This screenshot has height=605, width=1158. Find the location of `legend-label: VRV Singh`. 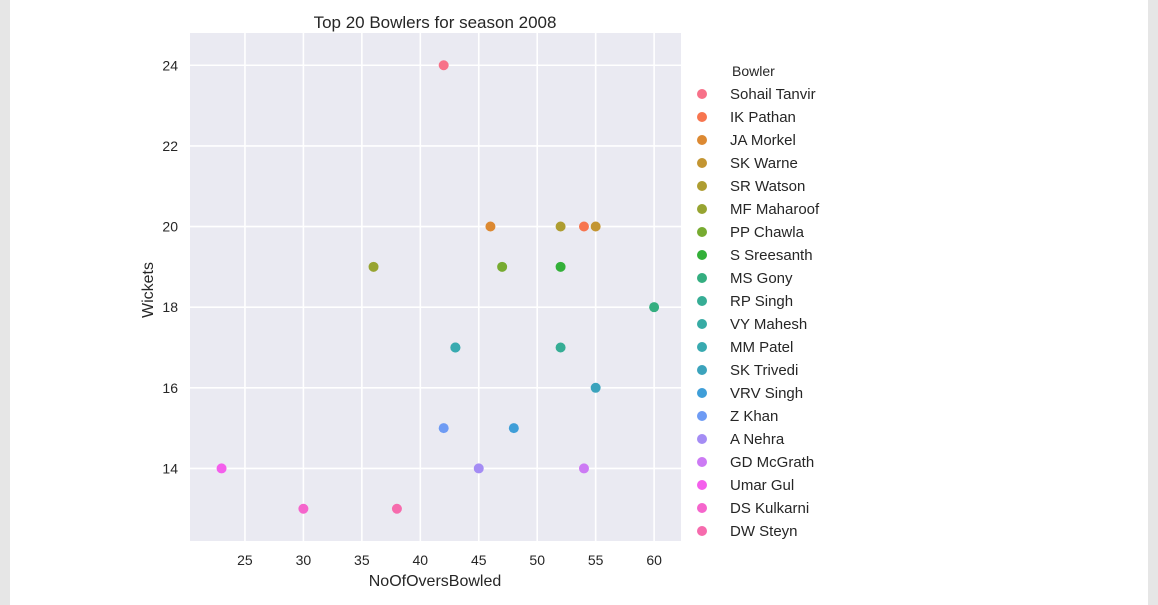

legend-label: VRV Singh is located at coordinates (766, 393).